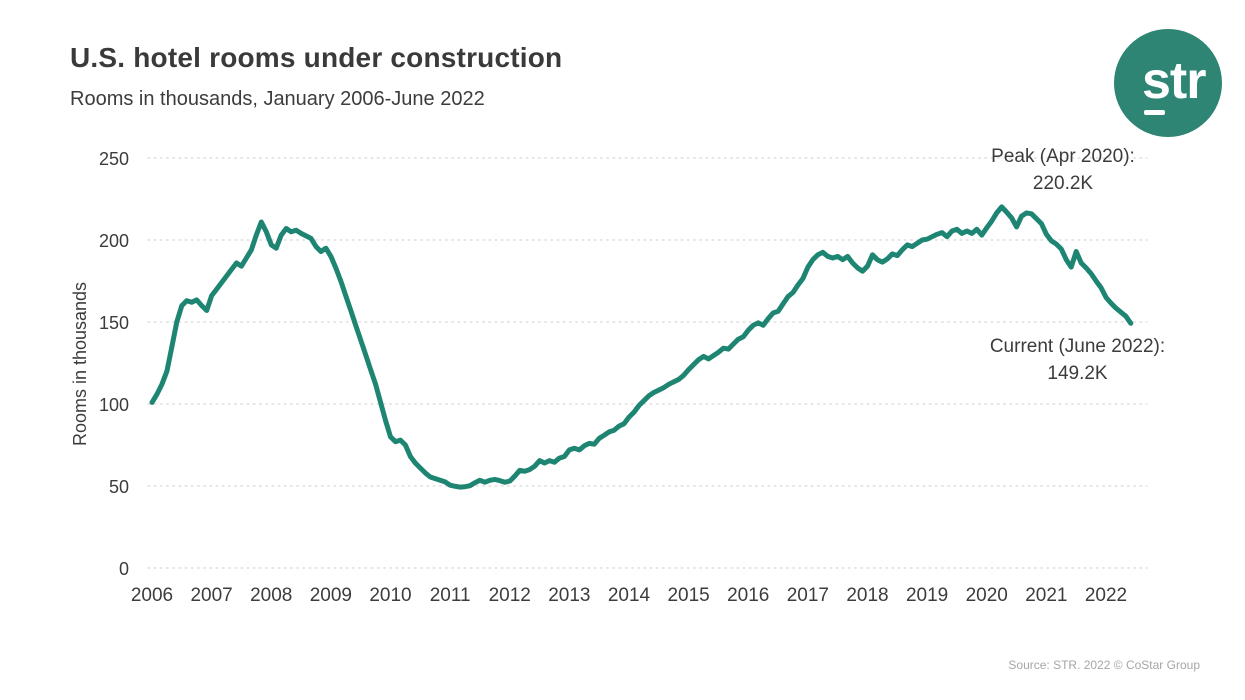 The width and height of the screenshot is (1245, 700). Describe the element at coordinates (80, 364) in the screenshot. I see `y-axis-title: Rooms in thousands` at that location.